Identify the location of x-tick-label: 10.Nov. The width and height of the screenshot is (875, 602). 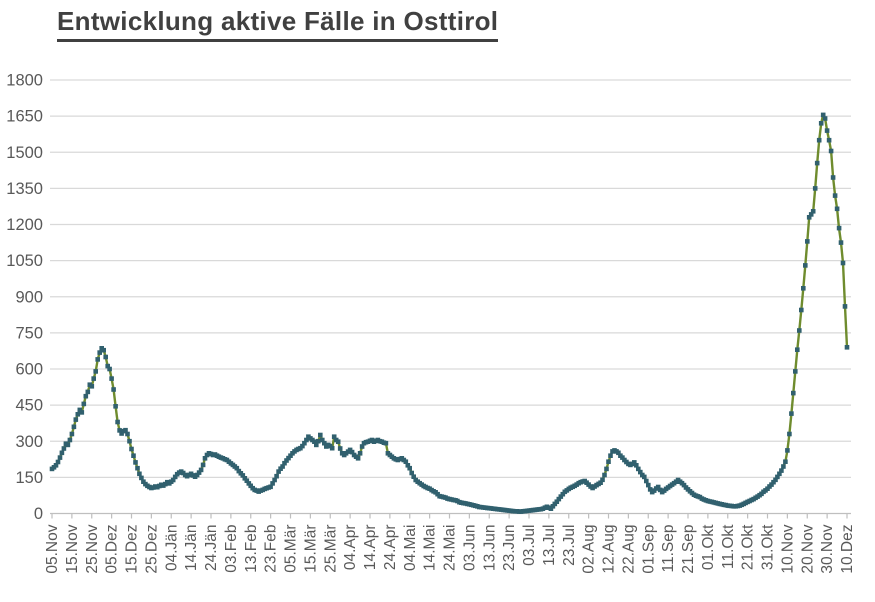
(787, 548).